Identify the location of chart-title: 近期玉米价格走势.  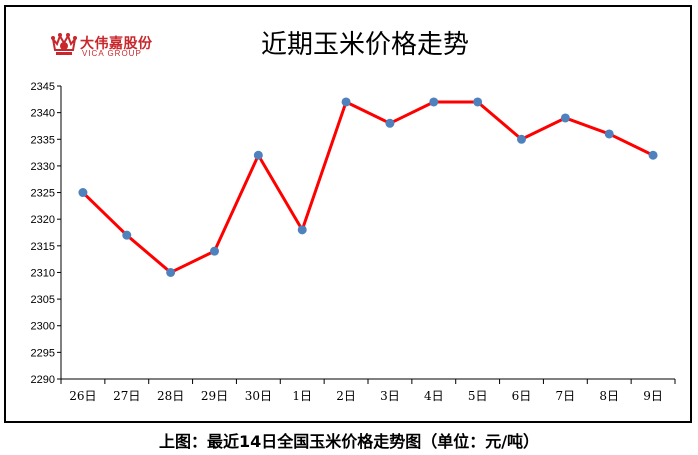
(364, 45).